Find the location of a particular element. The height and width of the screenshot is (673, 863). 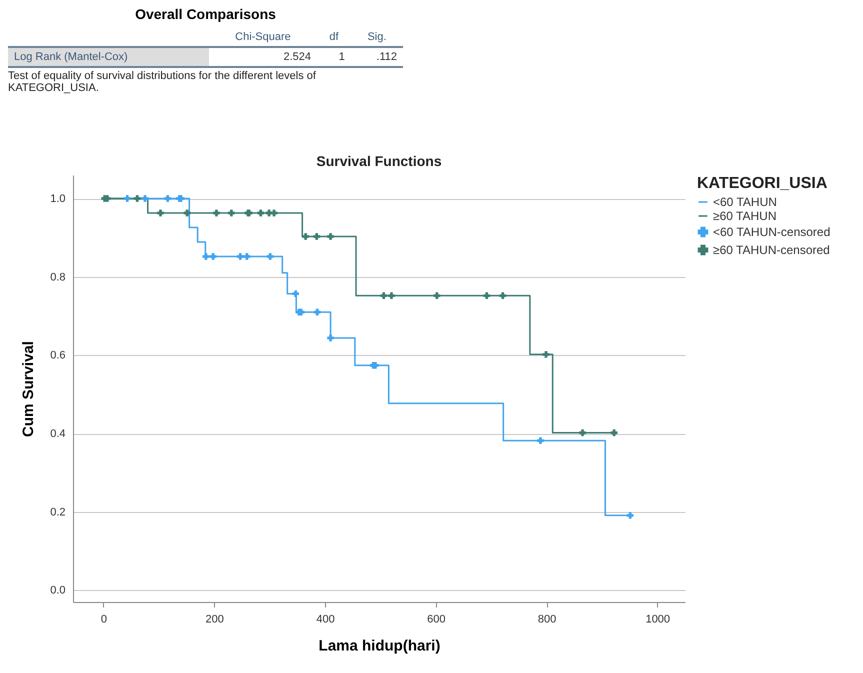

y-tick-label: 1.0 is located at coordinates (58, 199).